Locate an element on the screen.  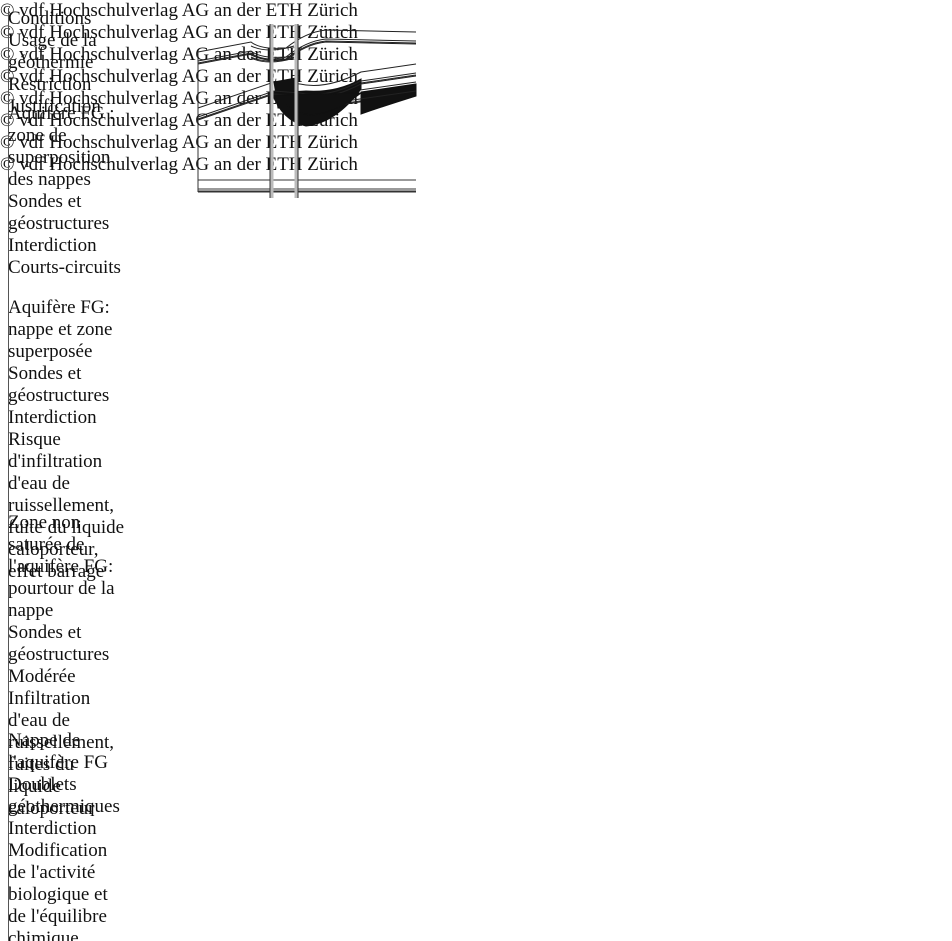
justification-line: Modification is located at coordinates (58, 850).